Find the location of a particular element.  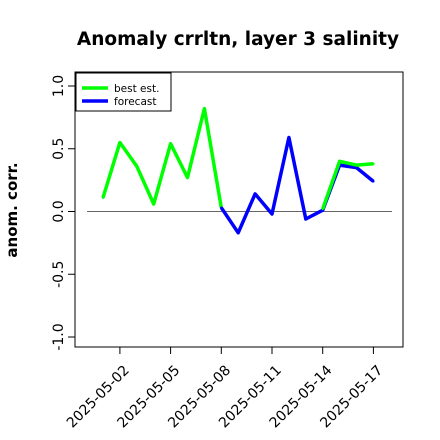

legend-box is located at coordinates (123, 92).